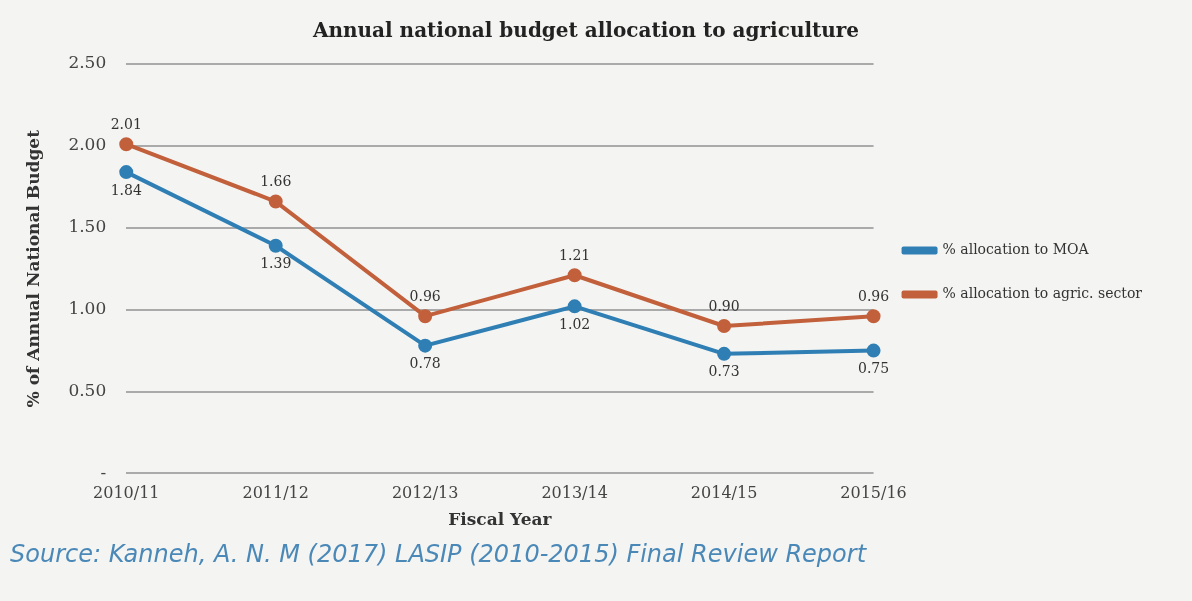 Image resolution: width=1192 pixels, height=601 pixels. I want to click on y-tick-label: 0.50, so click(87, 389).